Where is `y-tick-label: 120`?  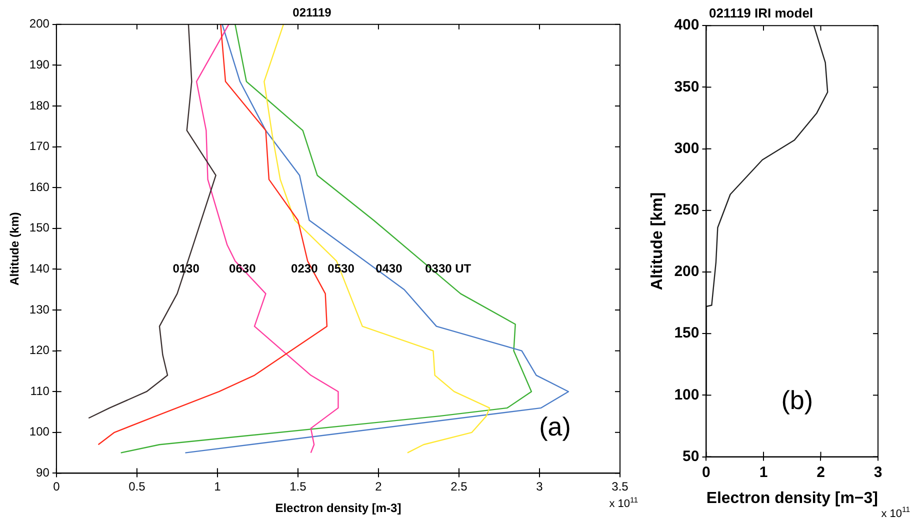
y-tick-label: 120 is located at coordinates (39, 350).